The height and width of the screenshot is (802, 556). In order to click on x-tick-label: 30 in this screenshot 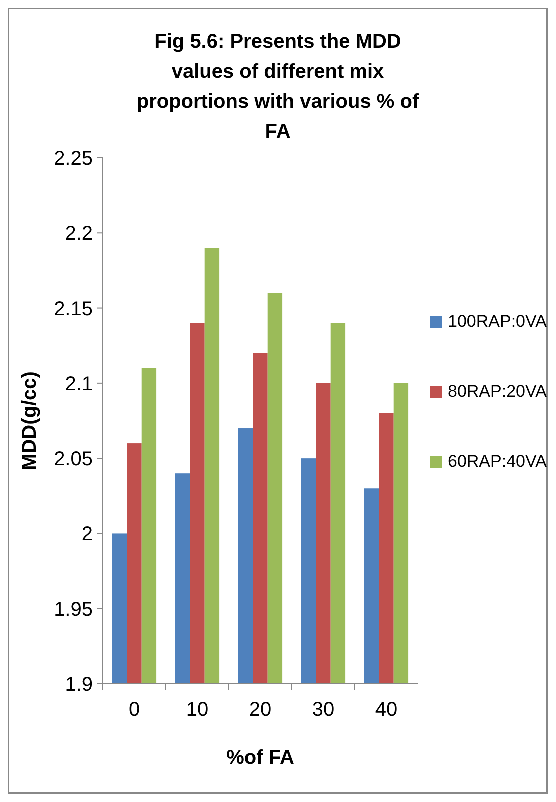, I will do `click(323, 710)`.